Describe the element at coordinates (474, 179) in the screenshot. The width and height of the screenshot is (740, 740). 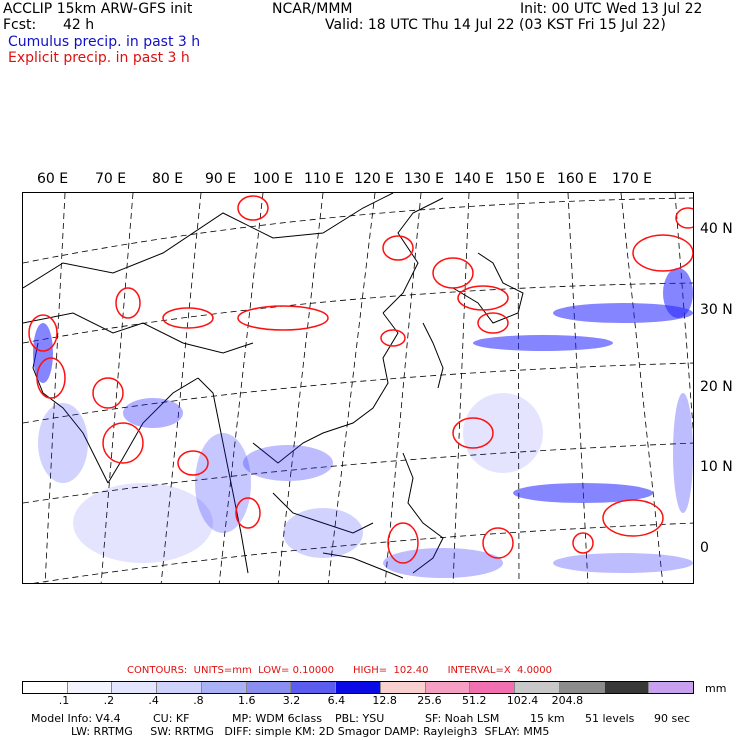
I see `lon-label: 140 E` at that location.